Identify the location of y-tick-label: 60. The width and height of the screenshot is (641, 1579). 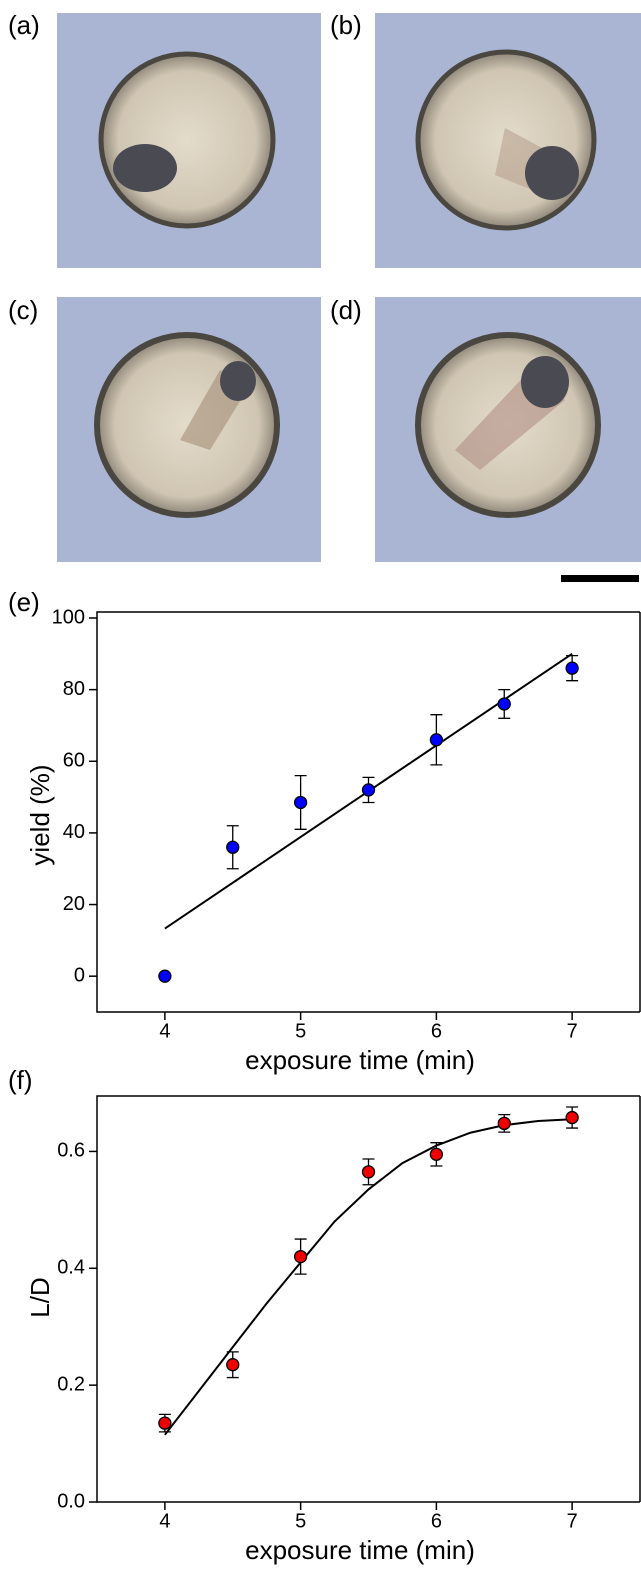
(74, 761).